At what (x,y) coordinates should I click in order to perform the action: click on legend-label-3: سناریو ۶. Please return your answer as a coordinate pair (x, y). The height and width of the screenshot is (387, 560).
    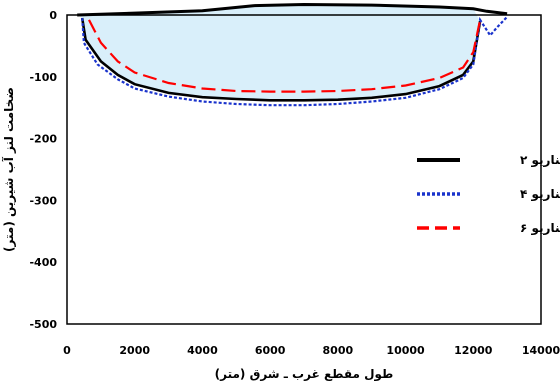
    Looking at the image, I should click on (540, 228).